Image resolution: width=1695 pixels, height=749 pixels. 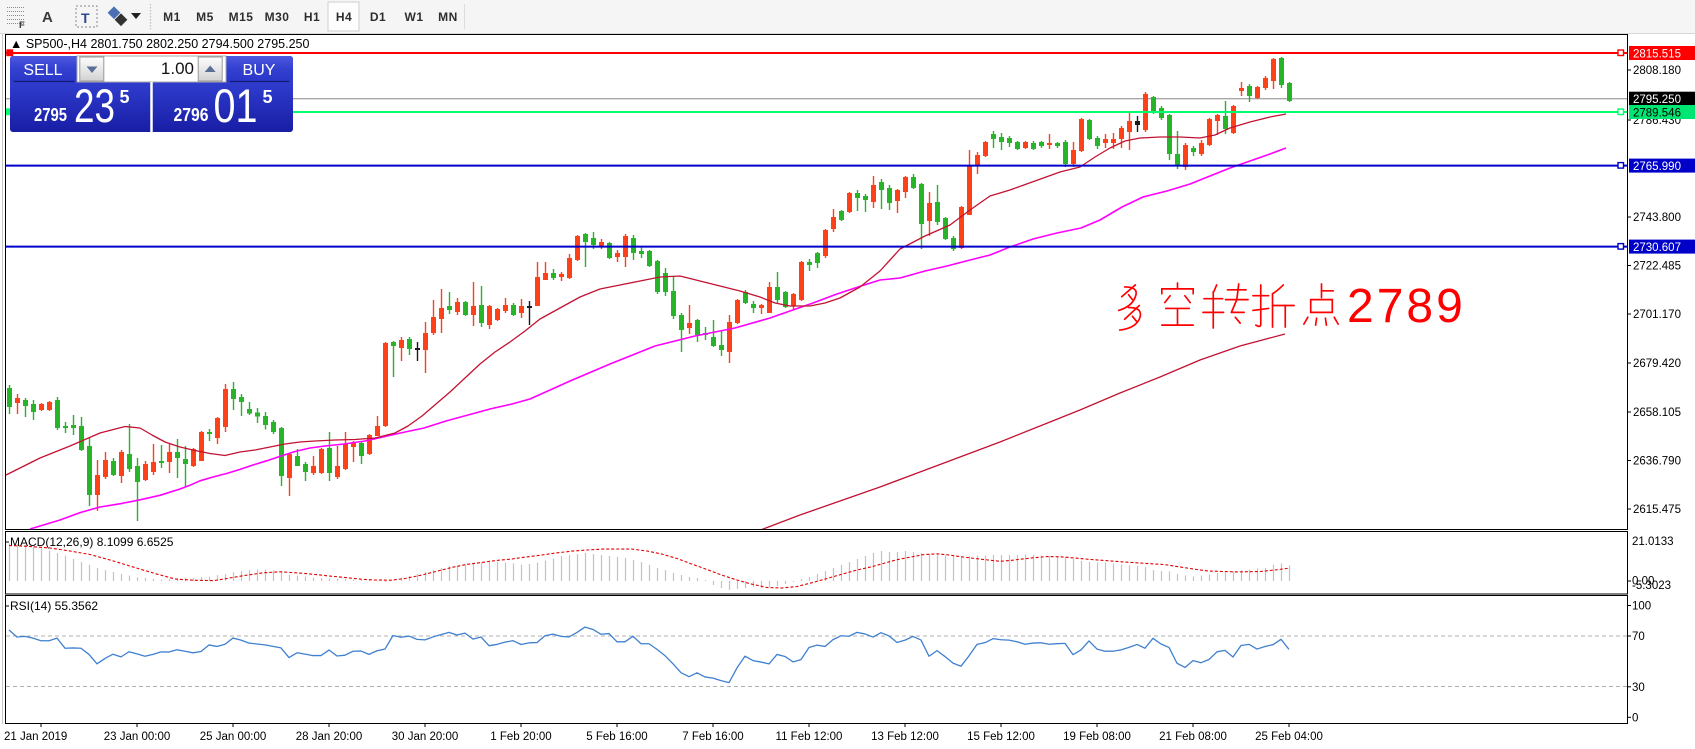 What do you see at coordinates (1657, 100) in the screenshot?
I see `svg-text: 2795.250` at bounding box center [1657, 100].